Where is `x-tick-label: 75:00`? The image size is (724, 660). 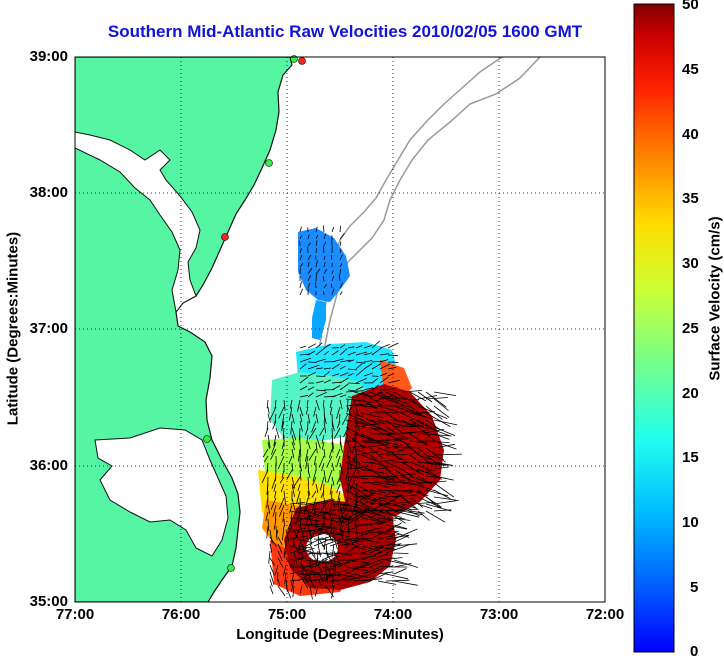
x-tick-label: 75:00 is located at coordinates (287, 614).